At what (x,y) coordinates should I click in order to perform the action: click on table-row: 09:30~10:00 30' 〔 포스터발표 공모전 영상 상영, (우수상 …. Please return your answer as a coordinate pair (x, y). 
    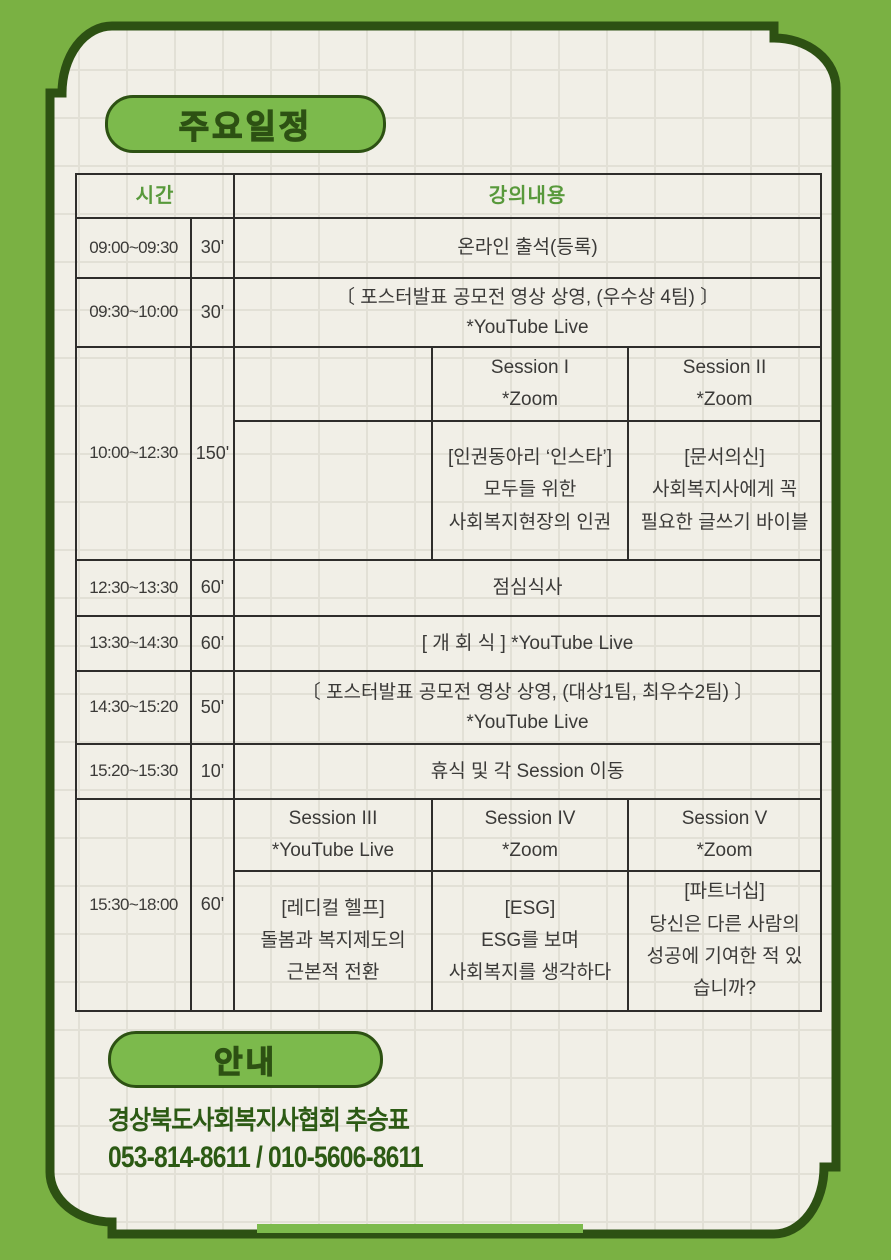
    Looking at the image, I should click on (449, 312).